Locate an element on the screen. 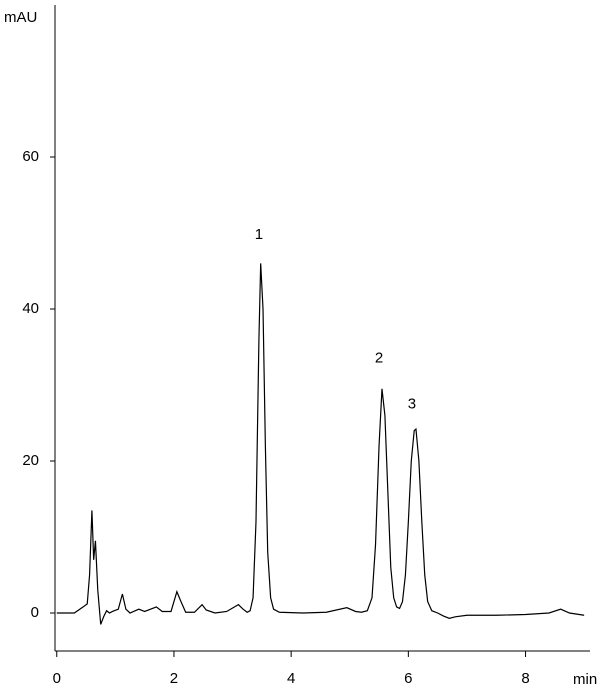 The image size is (607, 693). y-axis-label: mAU is located at coordinates (20, 17).